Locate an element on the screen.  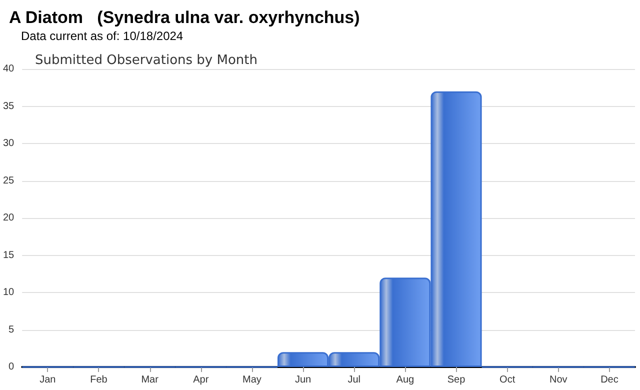
x-tick-label: Apr is located at coordinates (201, 380).